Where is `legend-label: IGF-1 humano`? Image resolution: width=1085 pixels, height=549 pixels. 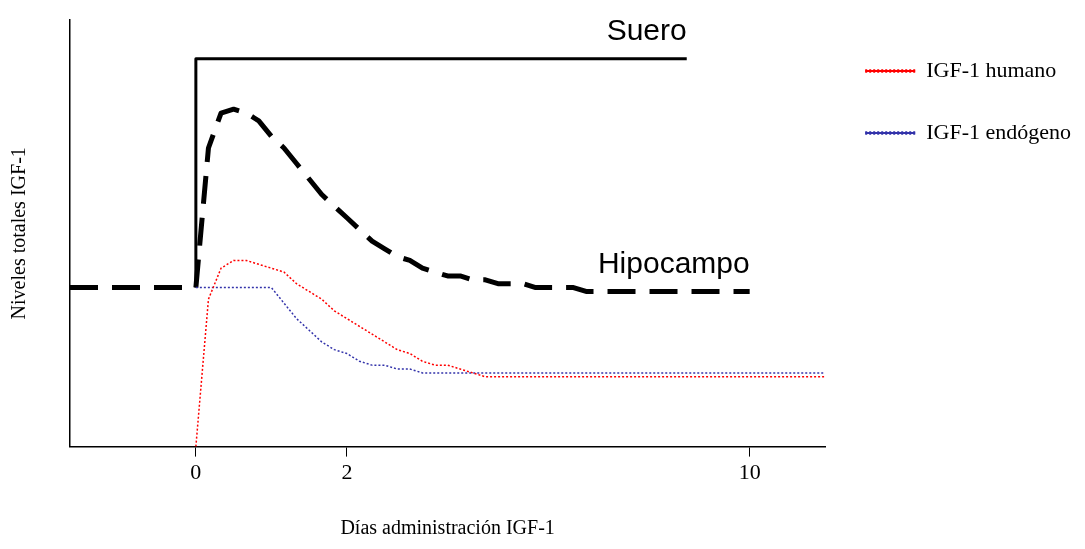 legend-label: IGF-1 humano is located at coordinates (991, 69).